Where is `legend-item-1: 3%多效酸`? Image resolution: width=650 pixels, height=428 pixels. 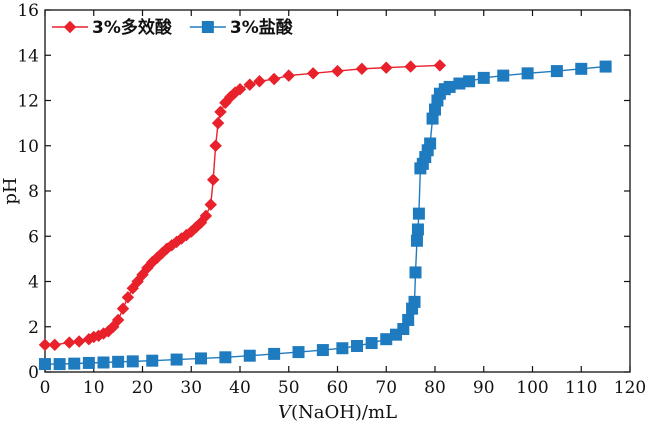 legend-item-1: 3%多效酸 is located at coordinates (112, 27).